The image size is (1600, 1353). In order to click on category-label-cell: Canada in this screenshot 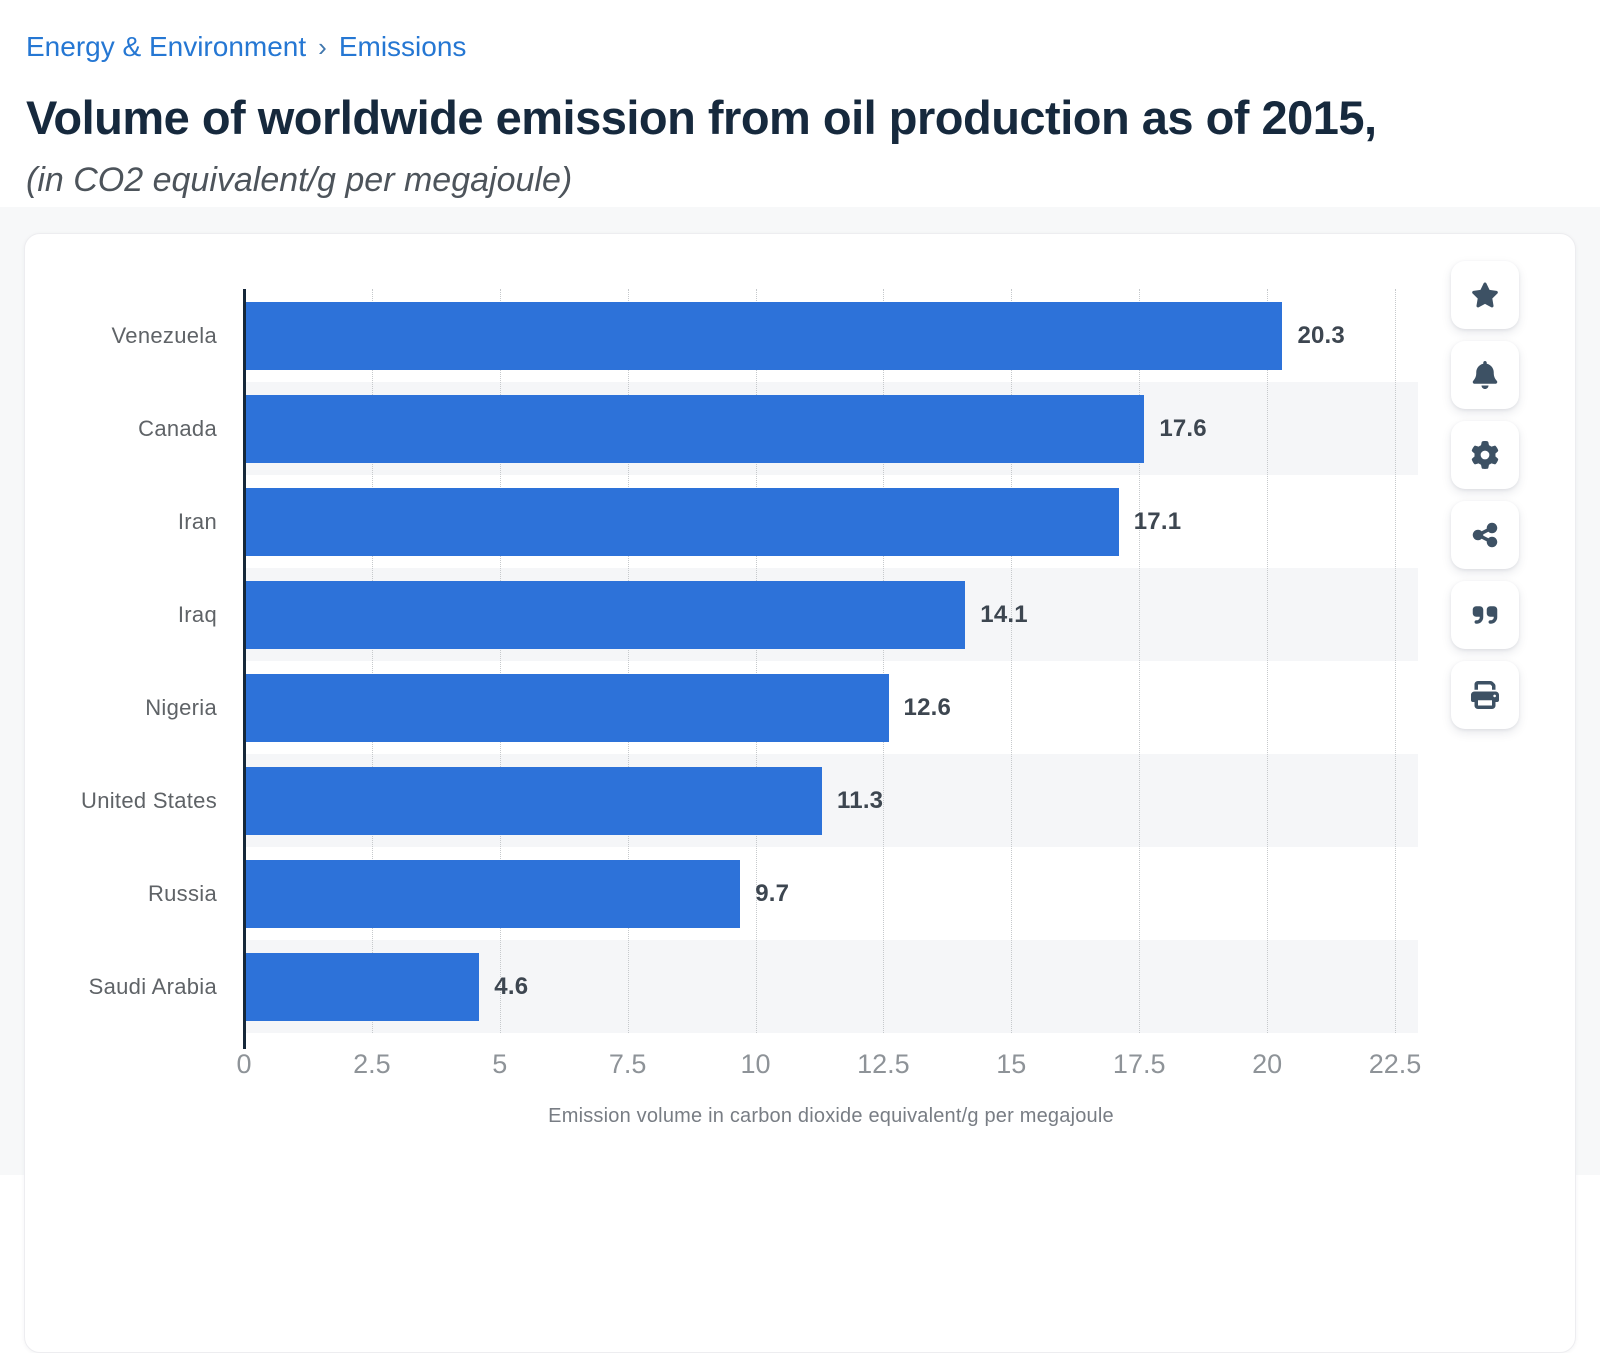, I will do `click(134, 428)`.